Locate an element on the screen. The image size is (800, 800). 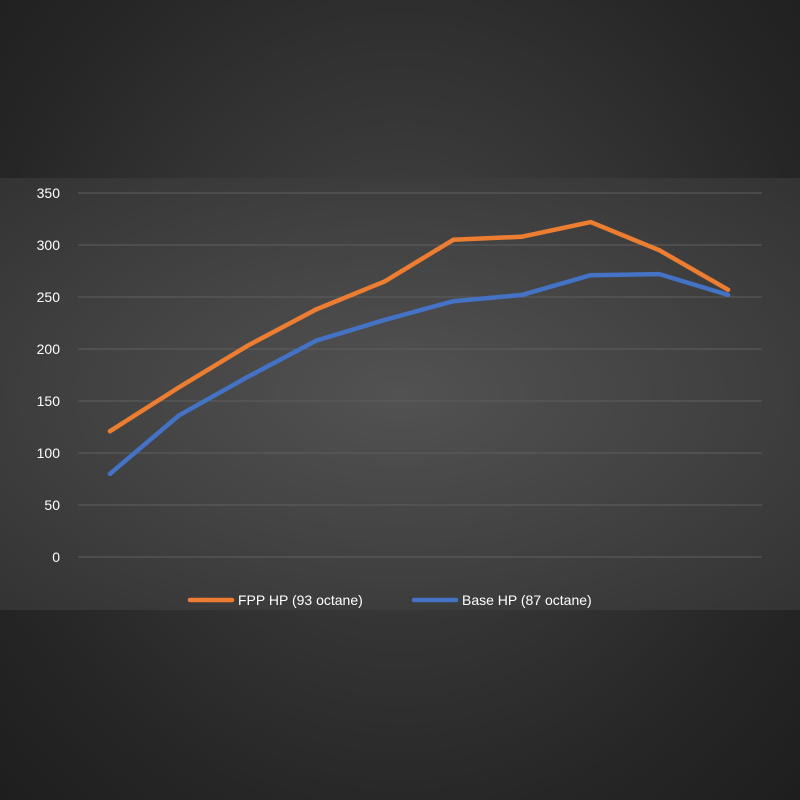
y-tick-label-150: 150 is located at coordinates (49, 401).